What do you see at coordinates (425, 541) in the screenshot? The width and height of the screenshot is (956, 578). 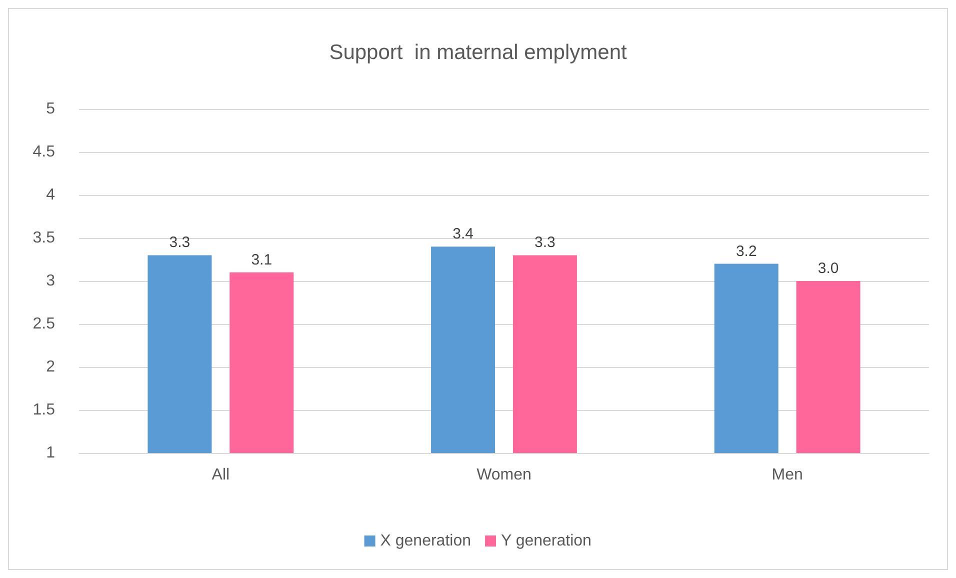 I see `legend-label: X generation` at bounding box center [425, 541].